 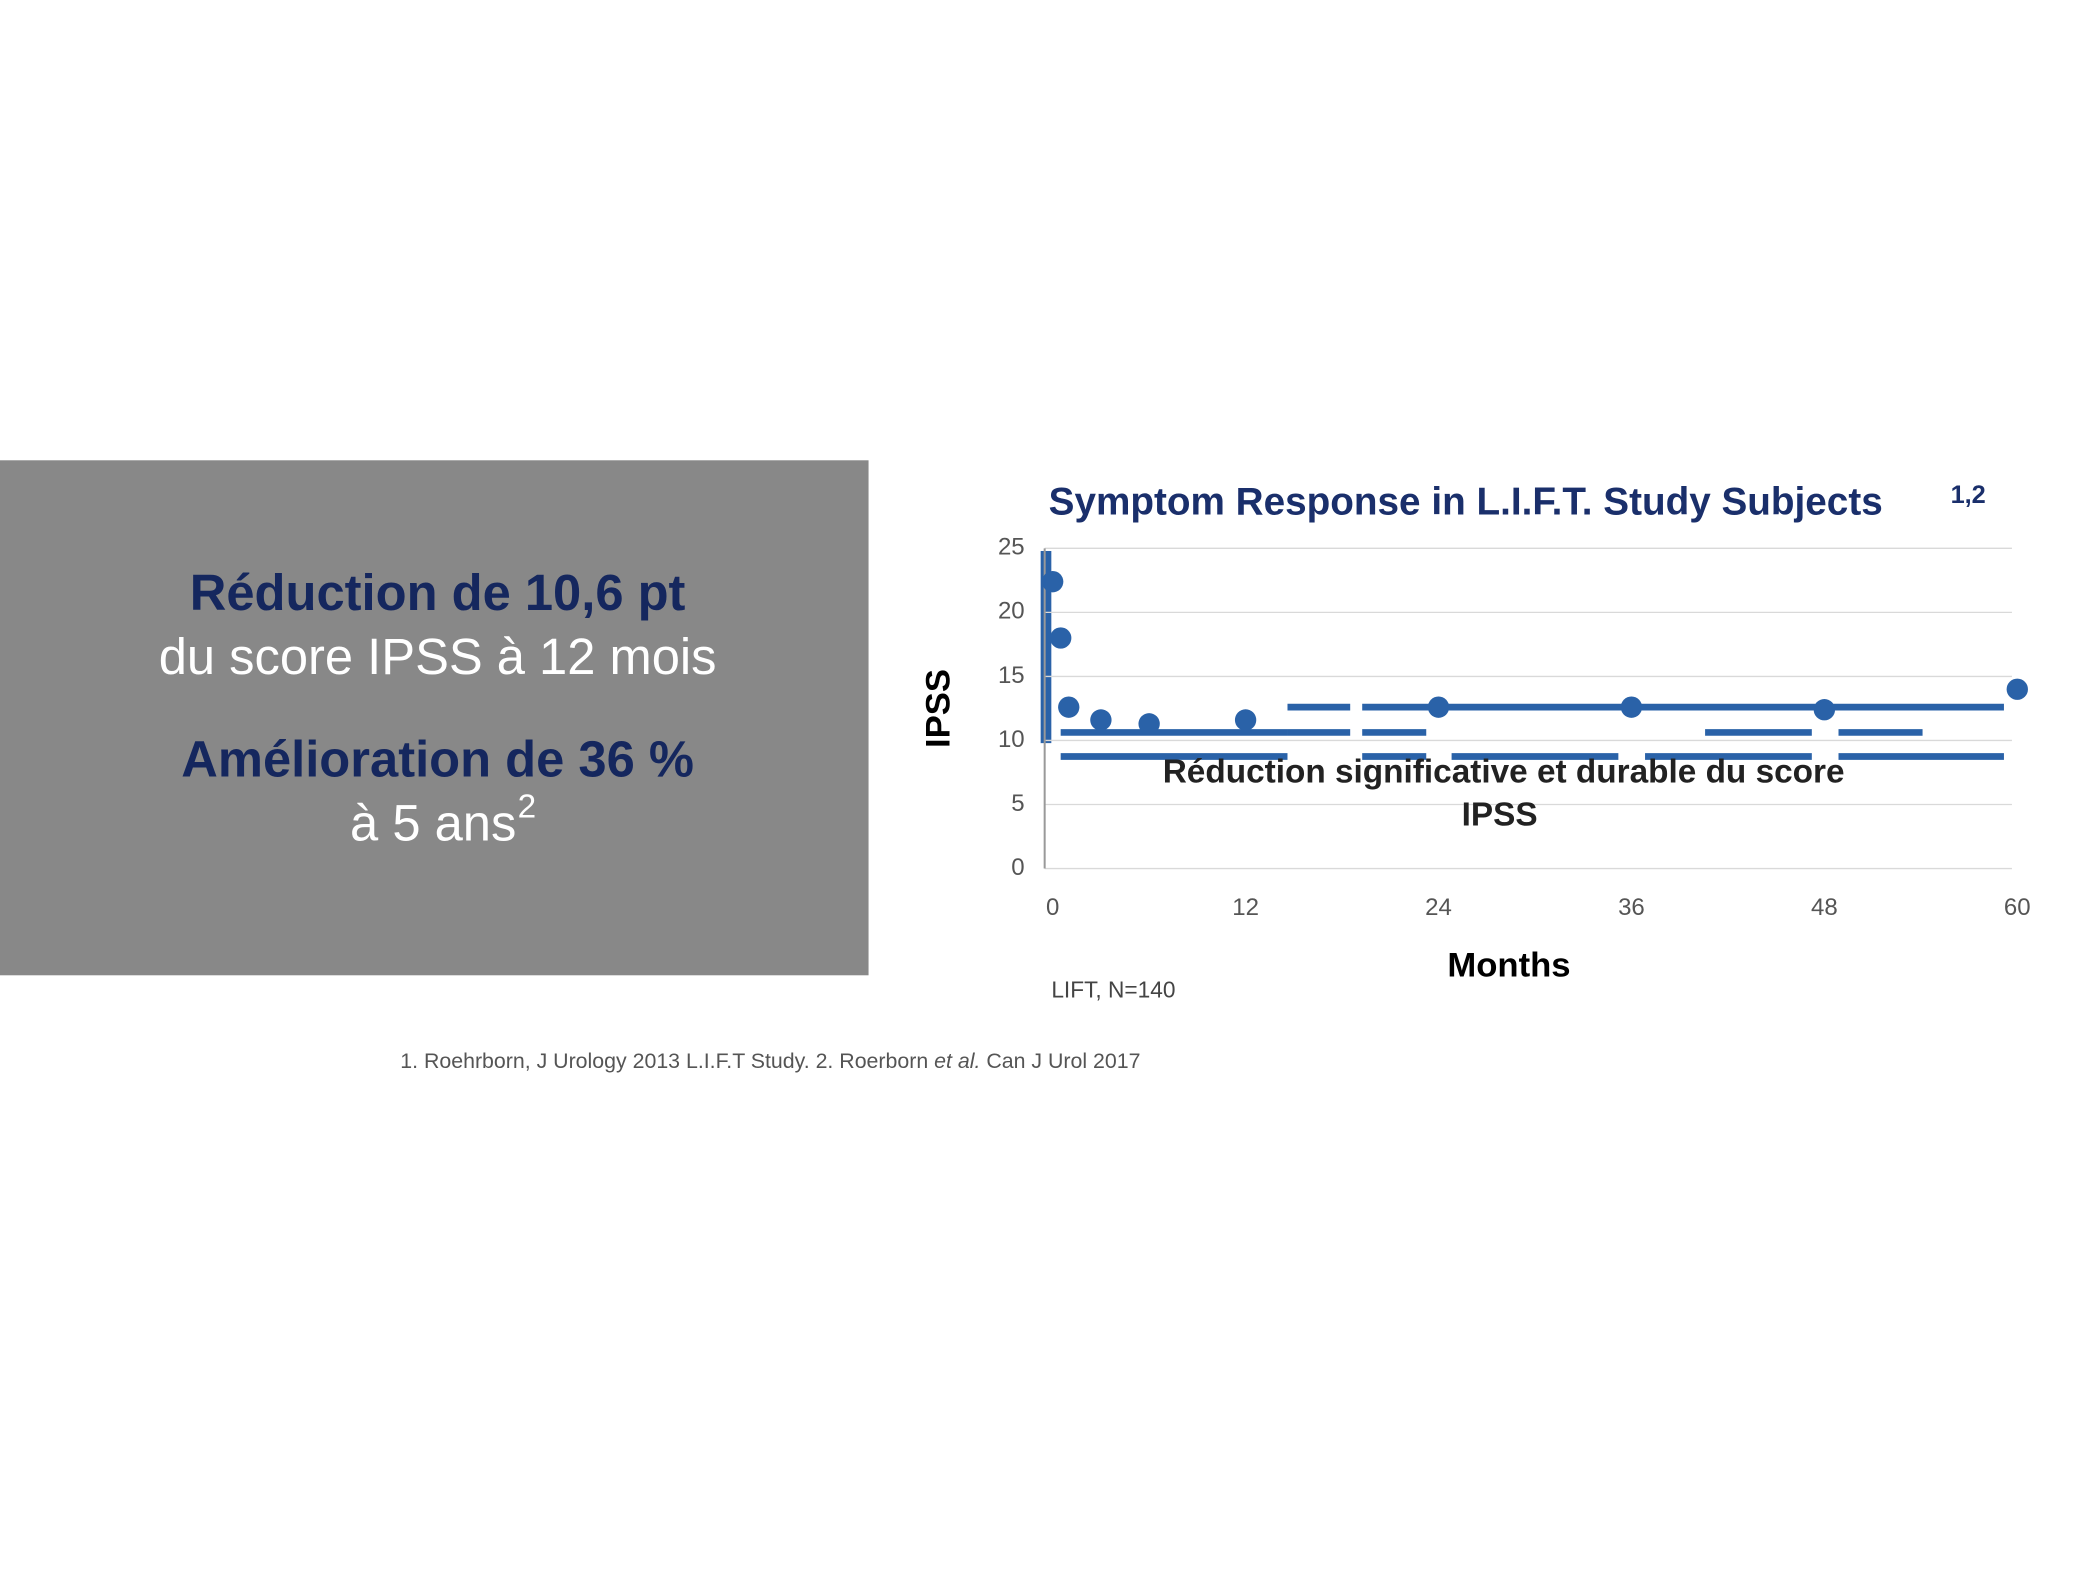 I want to click on x-tick-label: 48, so click(x=1824, y=907).